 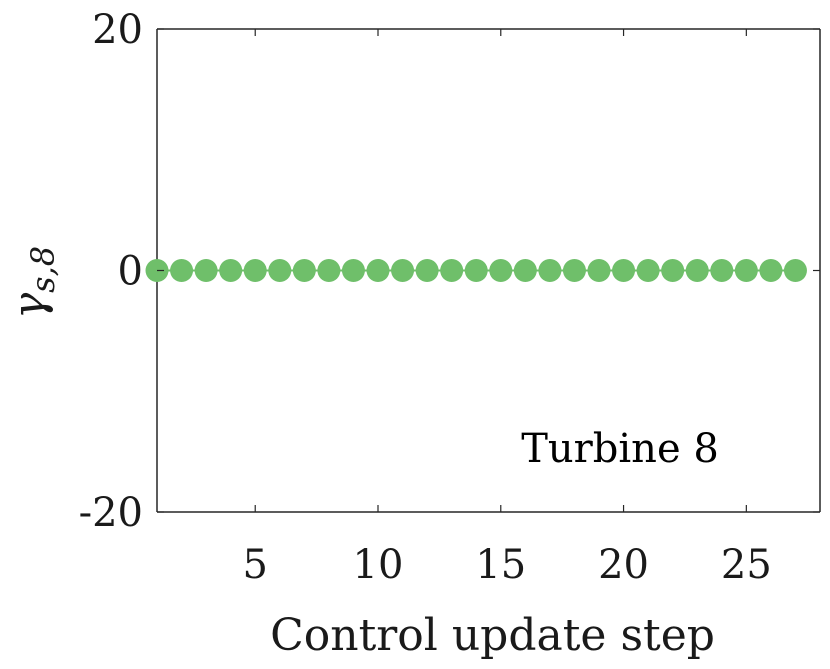 I want to click on y-axis-label: γs,8, so click(x=33, y=282).